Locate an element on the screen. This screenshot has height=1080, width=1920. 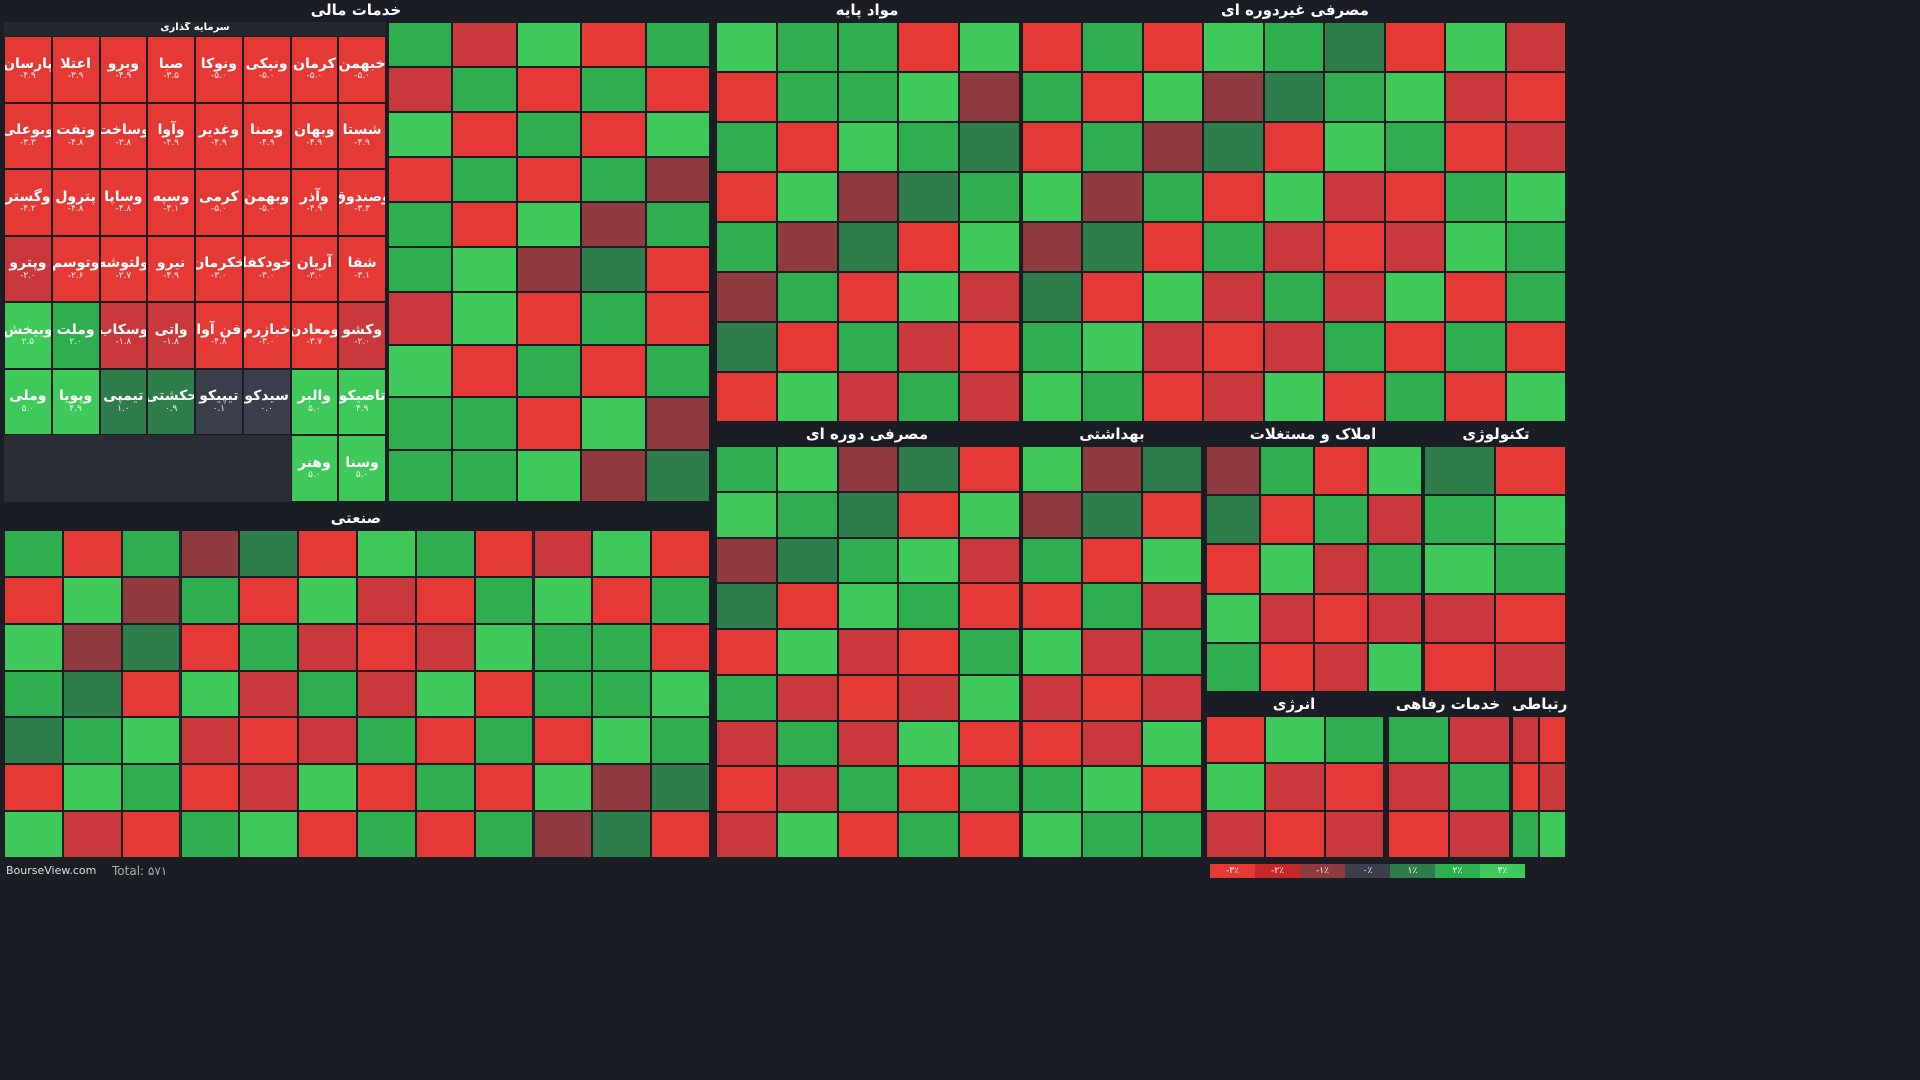
stock-tile: آریان -۳.۰ is located at coordinates (314, 269).